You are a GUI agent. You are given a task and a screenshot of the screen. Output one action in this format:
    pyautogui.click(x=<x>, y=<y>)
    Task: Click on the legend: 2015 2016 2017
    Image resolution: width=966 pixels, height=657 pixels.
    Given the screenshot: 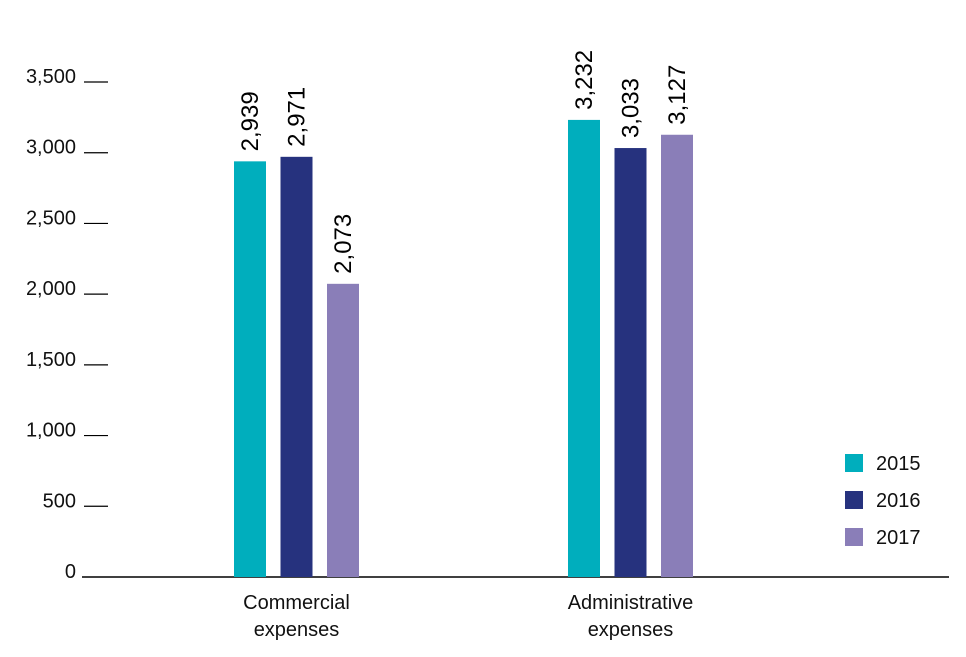 What is the action you would take?
    pyautogui.click(x=883, y=501)
    